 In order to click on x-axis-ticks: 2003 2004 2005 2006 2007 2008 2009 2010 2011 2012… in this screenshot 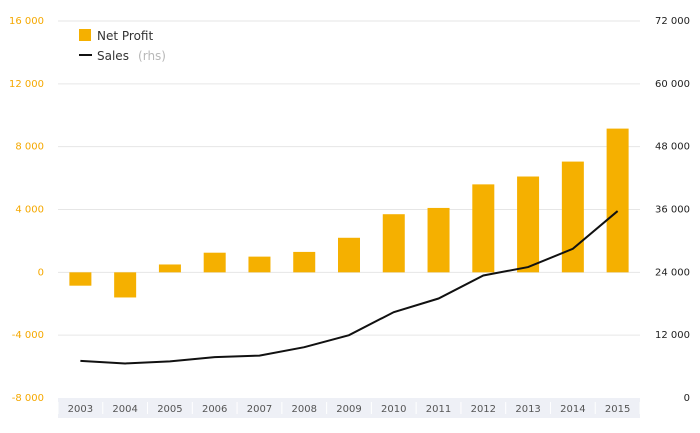, I will do `click(349, 408)`.